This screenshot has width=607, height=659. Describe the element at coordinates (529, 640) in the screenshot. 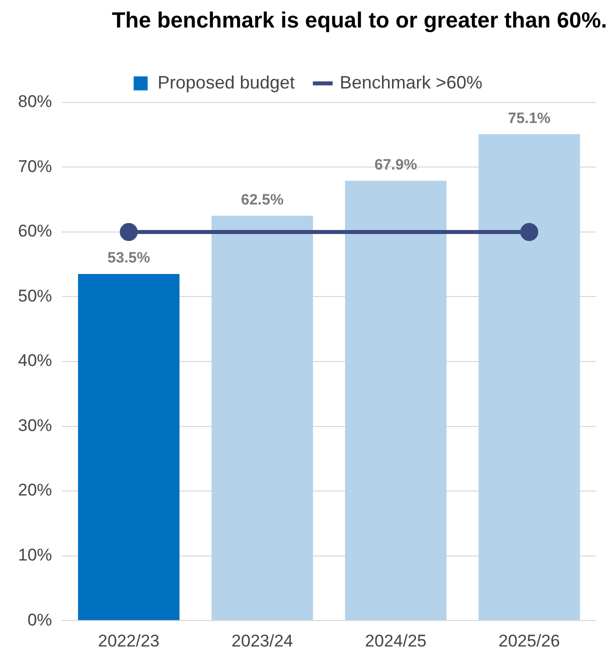

I see `x-tick-label: 2025/26` at that location.